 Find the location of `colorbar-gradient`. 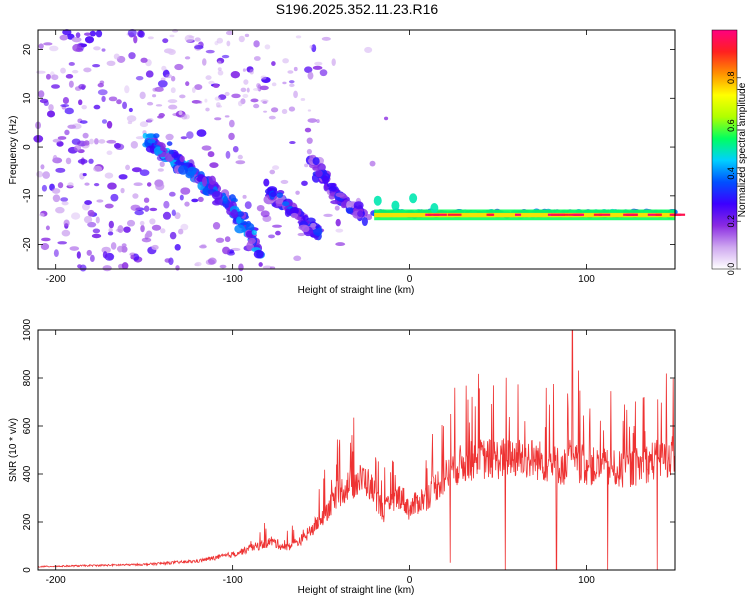

colorbar-gradient is located at coordinates (724, 149).